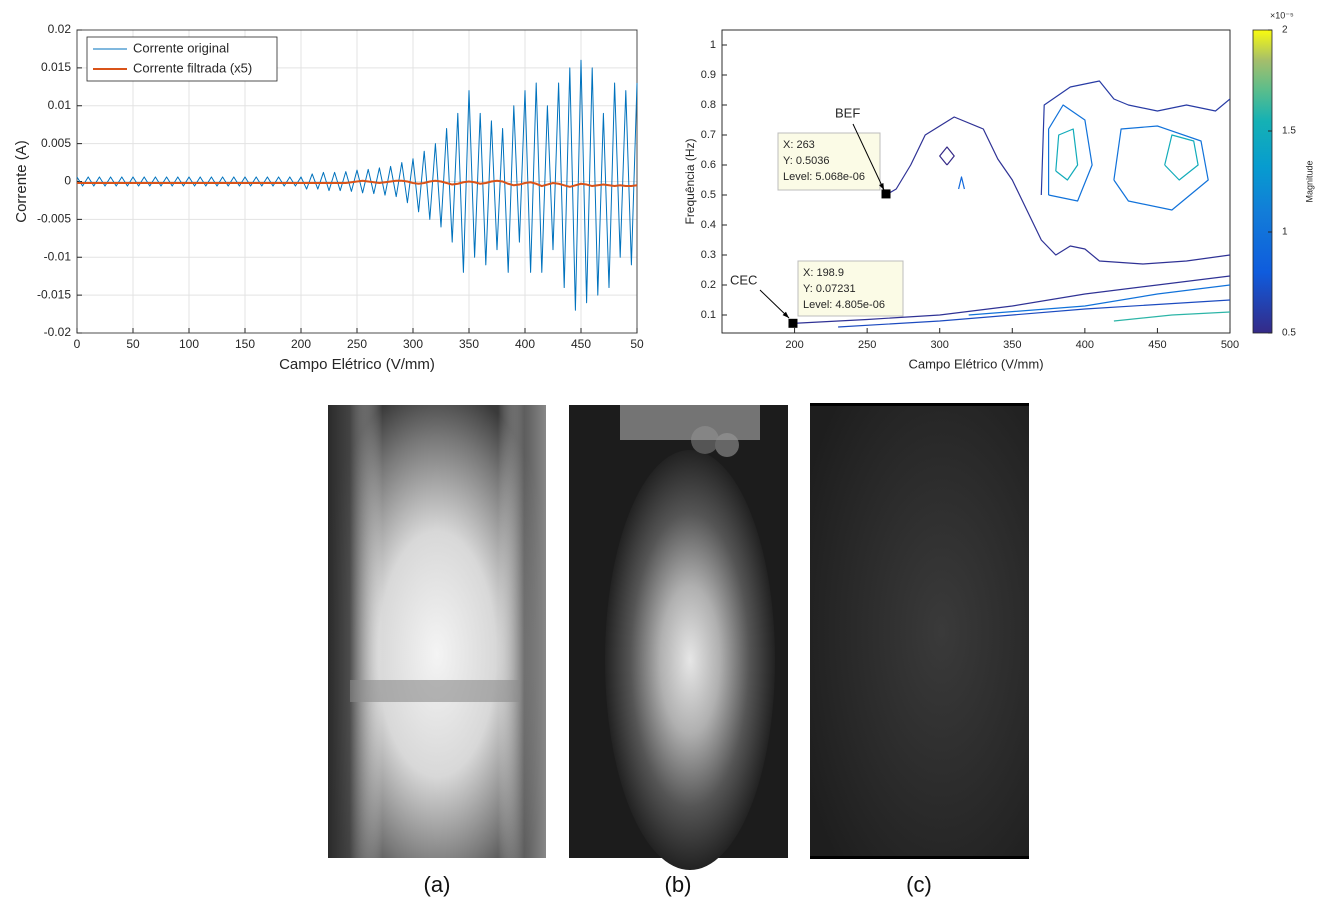 The width and height of the screenshot is (1318, 906). I want to click on y-tick-label: 0, so click(67, 181).